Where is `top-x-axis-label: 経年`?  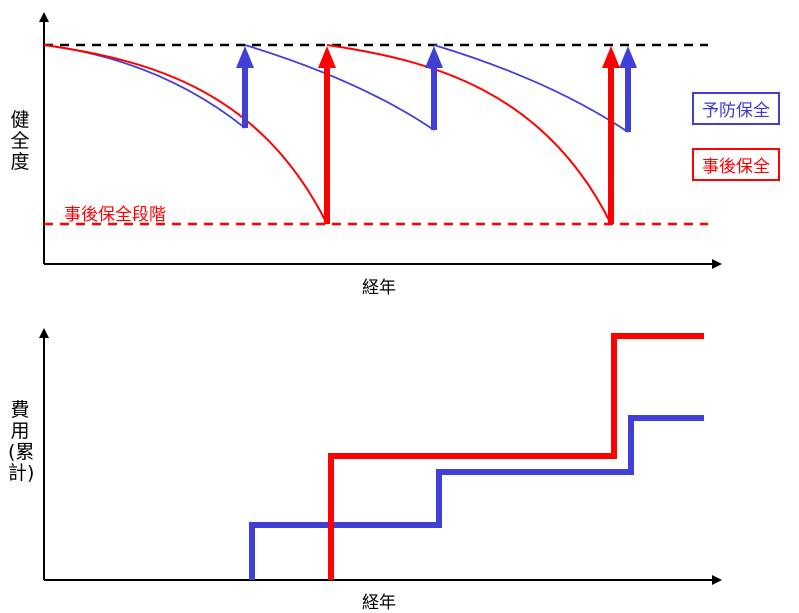
top-x-axis-label: 経年 is located at coordinates (379, 288).